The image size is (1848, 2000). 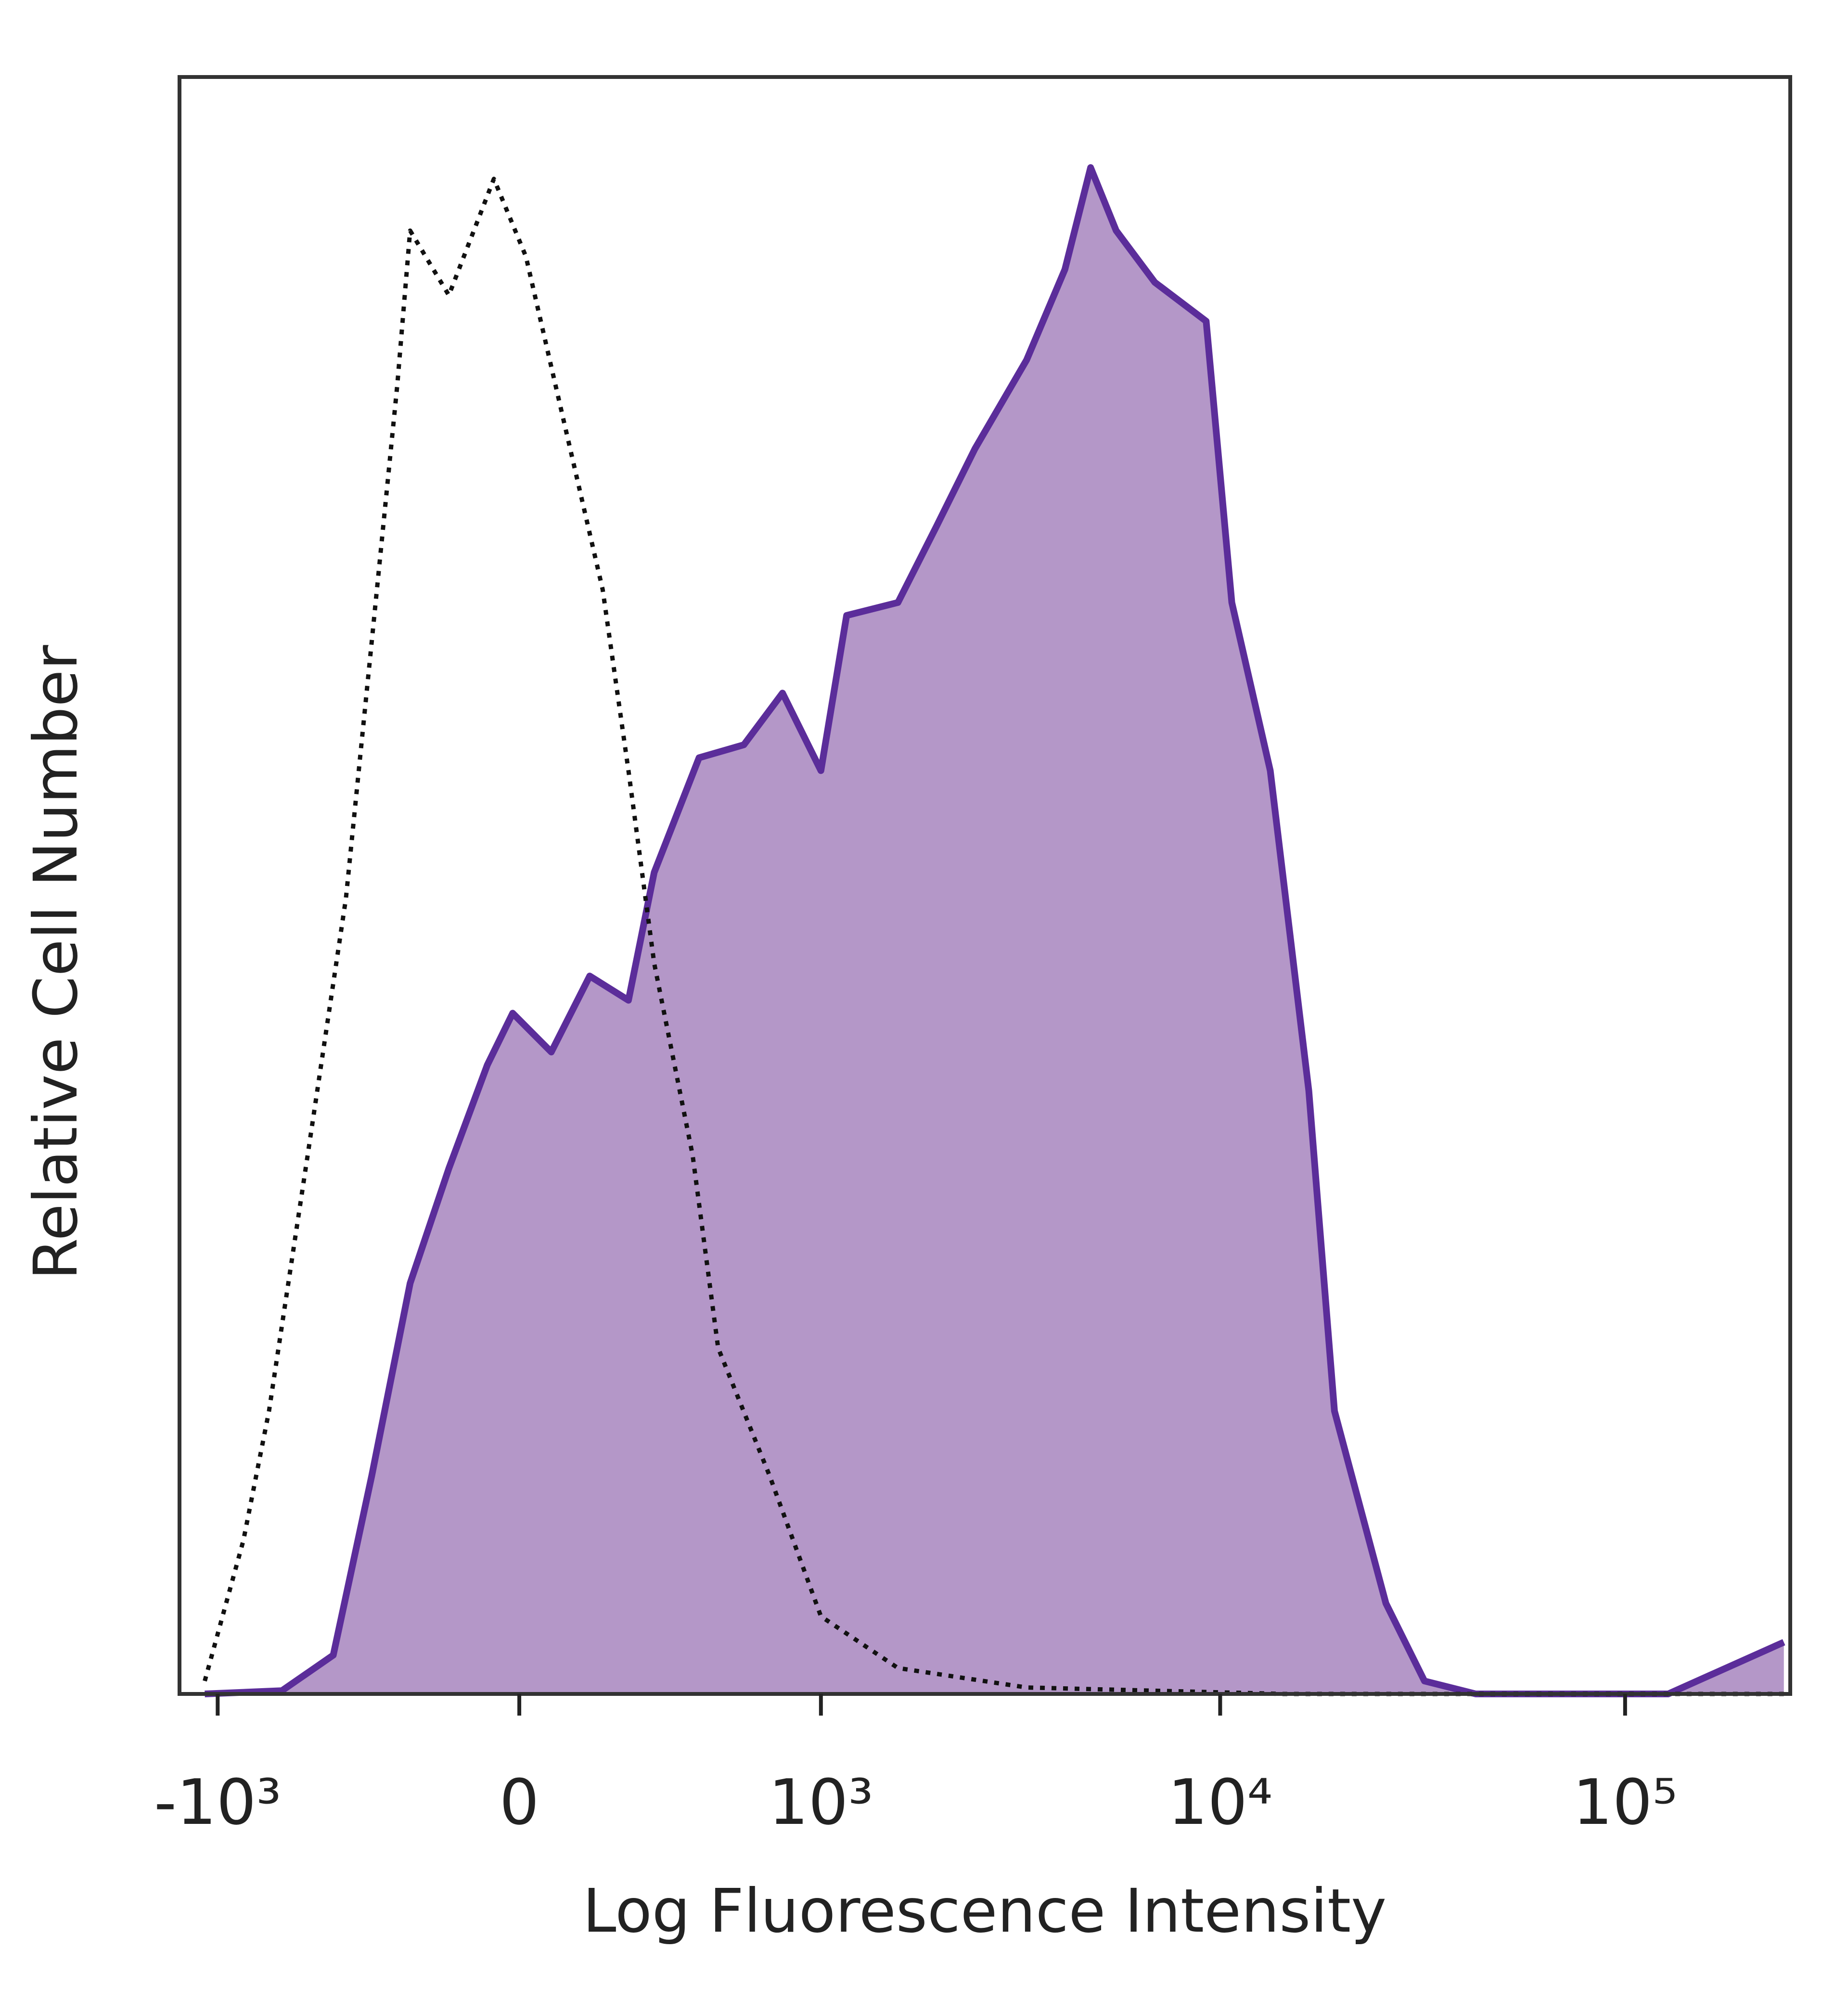 What do you see at coordinates (1625, 1802) in the screenshot?
I see `x-tick-label: 10⁵` at bounding box center [1625, 1802].